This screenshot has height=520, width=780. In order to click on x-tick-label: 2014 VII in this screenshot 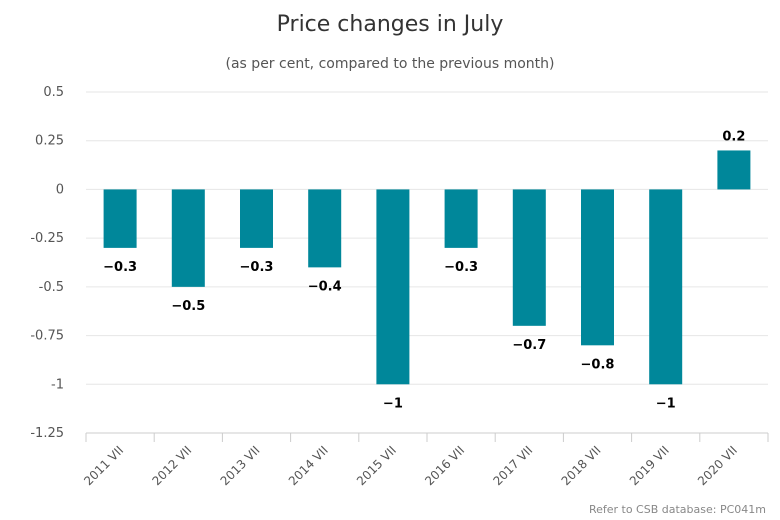, I will do `click(308, 465)`.